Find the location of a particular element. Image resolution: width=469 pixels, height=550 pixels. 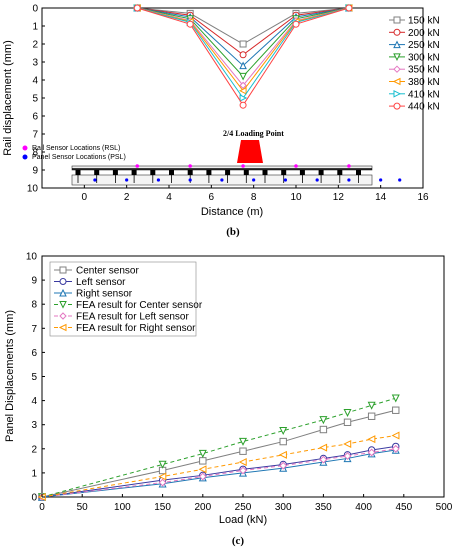

x-tick-label: 0 is located at coordinates (42, 507).